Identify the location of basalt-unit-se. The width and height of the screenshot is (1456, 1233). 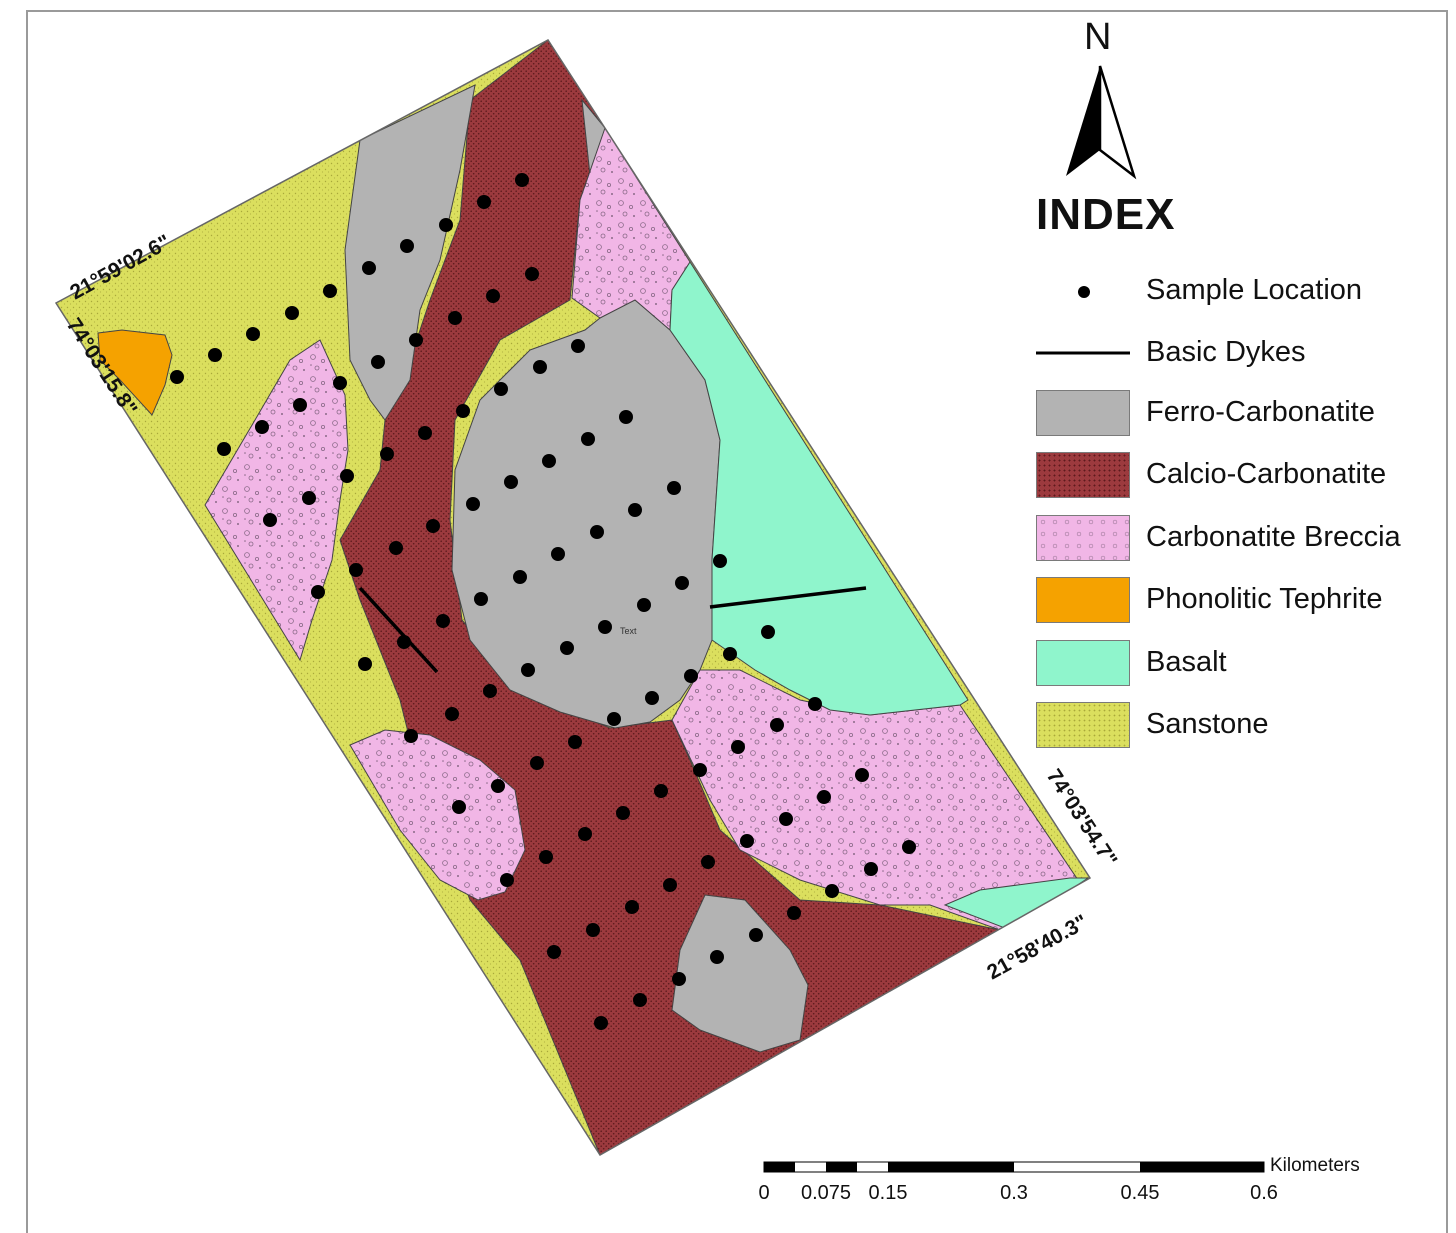
(1016, 904).